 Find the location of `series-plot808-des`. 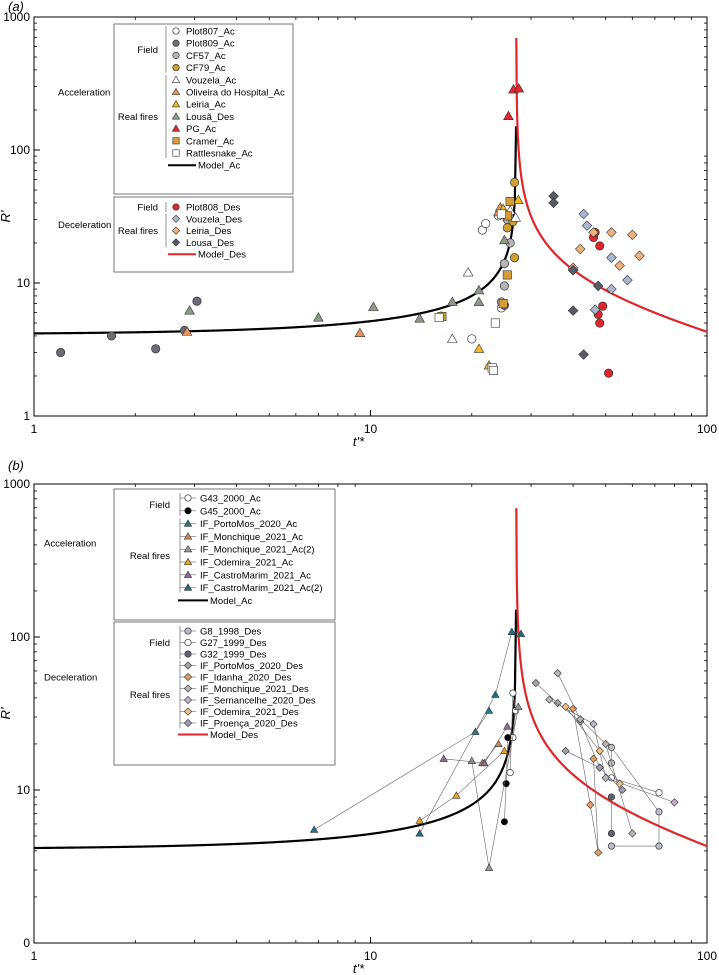

series-plot808-des is located at coordinates (601, 302).